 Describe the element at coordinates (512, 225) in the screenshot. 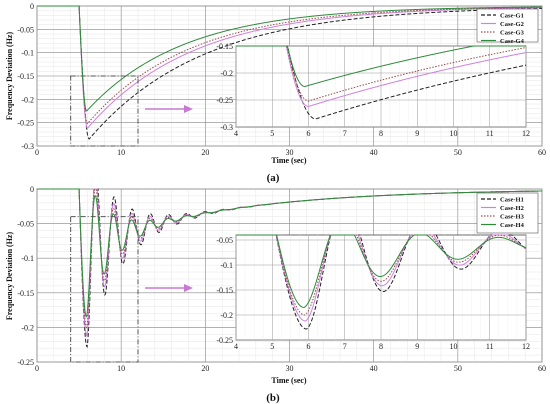

I see `legend-entry: Case-H4` at that location.